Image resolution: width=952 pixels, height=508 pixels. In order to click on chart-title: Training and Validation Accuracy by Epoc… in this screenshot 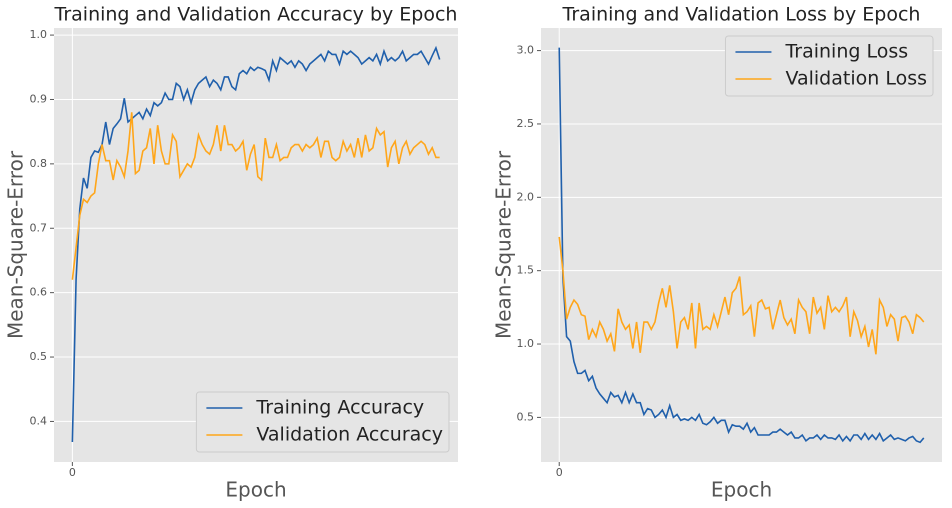, I will do `click(256, 15)`.